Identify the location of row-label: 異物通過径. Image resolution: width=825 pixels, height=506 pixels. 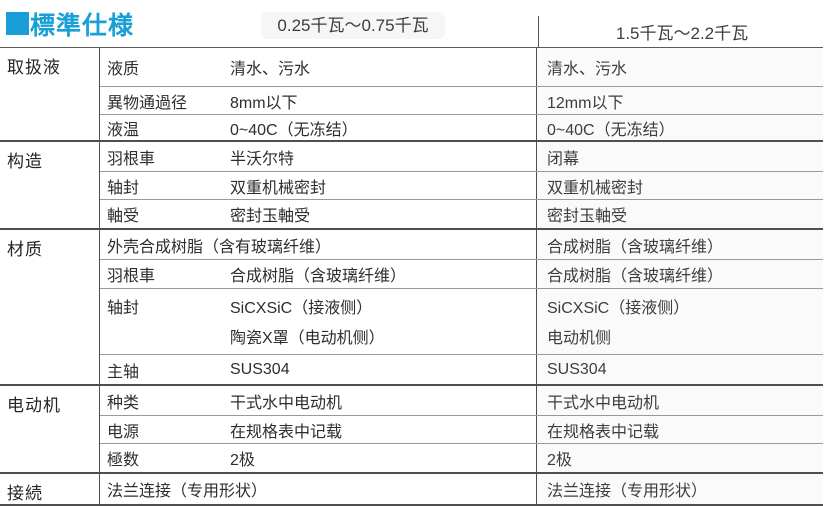
(147, 103).